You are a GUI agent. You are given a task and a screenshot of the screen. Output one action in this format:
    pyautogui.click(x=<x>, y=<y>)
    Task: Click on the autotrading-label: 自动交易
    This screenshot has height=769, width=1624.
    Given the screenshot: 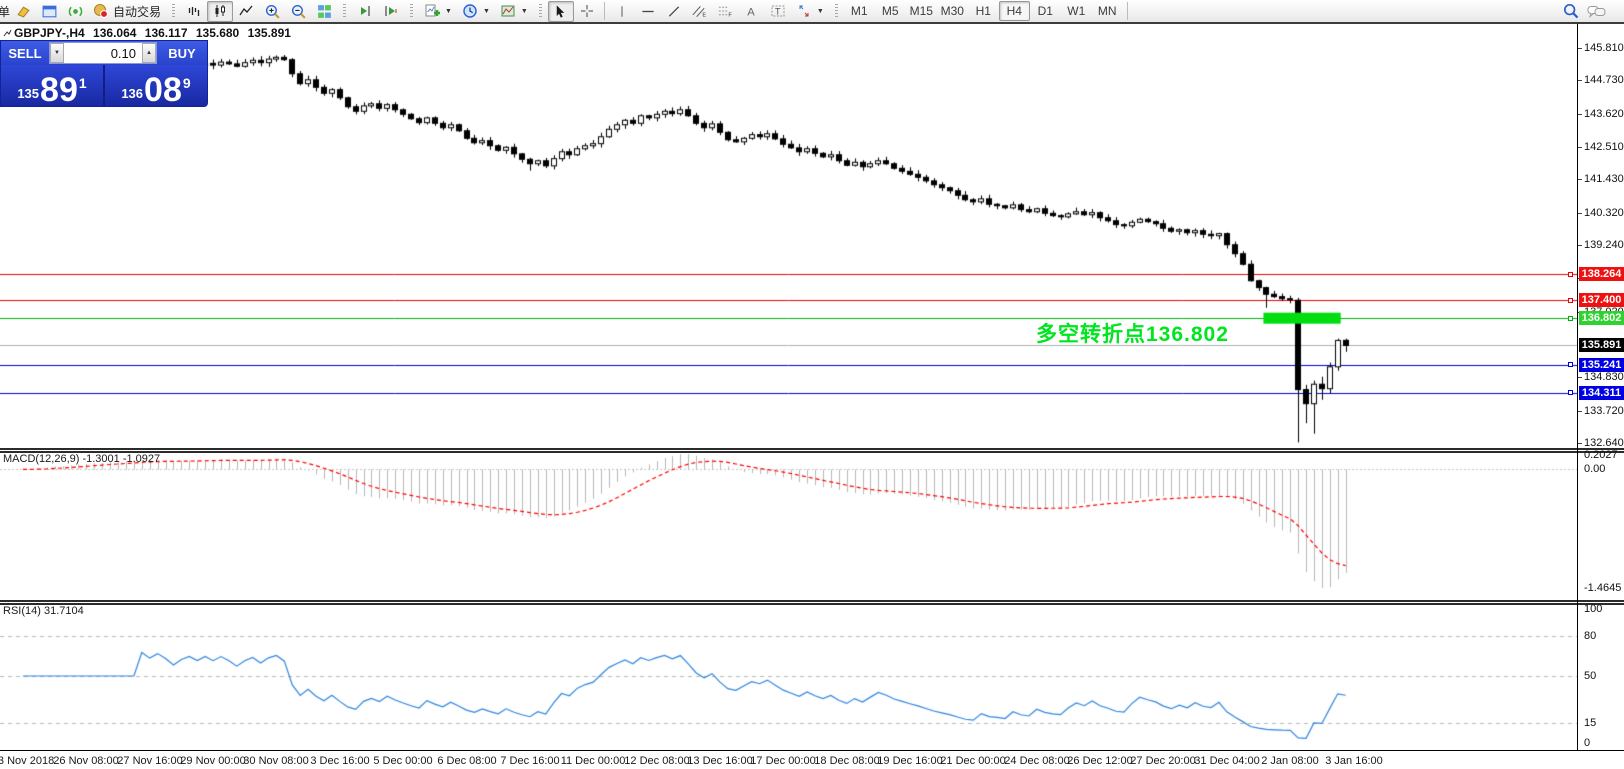 What is the action you would take?
    pyautogui.click(x=137, y=11)
    